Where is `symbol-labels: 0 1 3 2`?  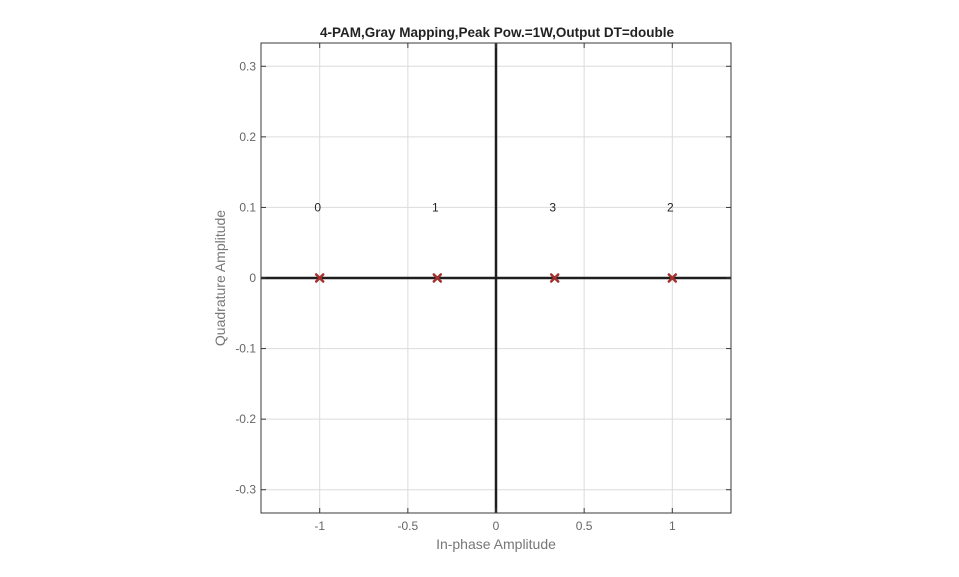
symbol-labels: 0 1 3 2 is located at coordinates (494, 207).